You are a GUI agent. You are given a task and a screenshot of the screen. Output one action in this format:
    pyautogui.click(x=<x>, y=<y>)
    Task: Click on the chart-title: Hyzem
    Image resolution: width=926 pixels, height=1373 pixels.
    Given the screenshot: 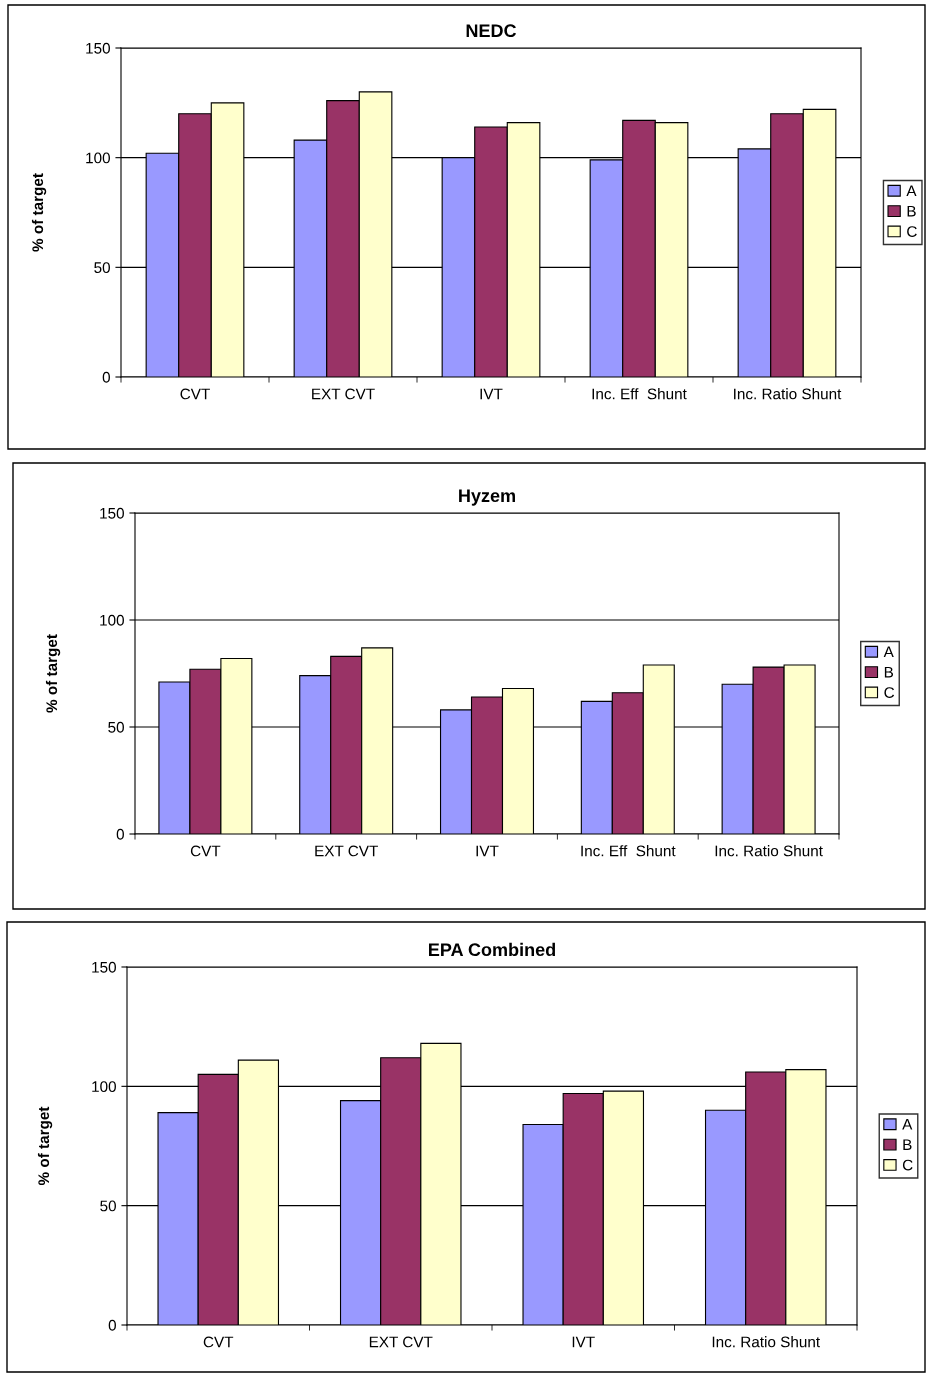 What is the action you would take?
    pyautogui.click(x=487, y=497)
    